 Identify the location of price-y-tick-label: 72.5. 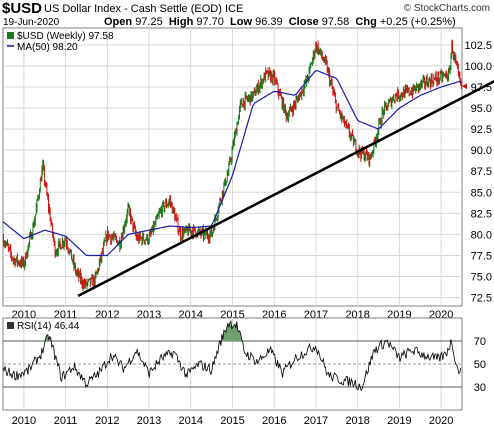
(481, 299).